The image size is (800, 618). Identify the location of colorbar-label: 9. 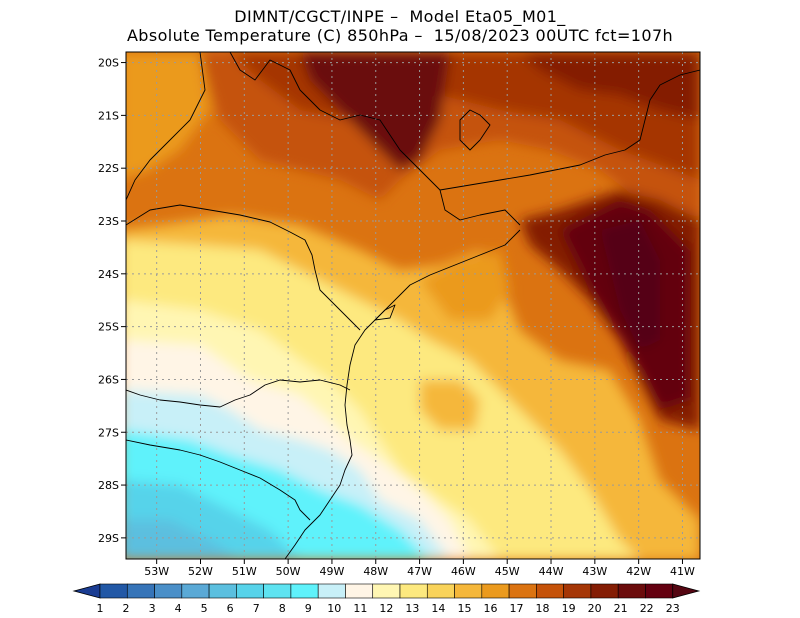
(308, 608).